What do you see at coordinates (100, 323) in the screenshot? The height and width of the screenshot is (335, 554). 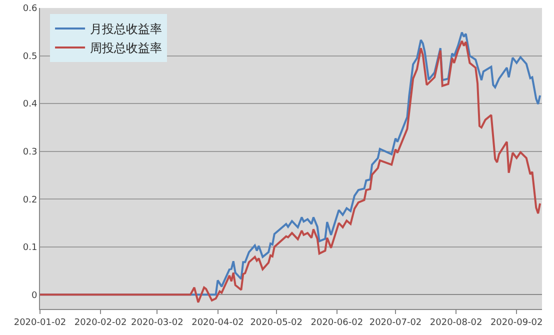 I see `x-tick-label: 2020-02-02` at bounding box center [100, 323].